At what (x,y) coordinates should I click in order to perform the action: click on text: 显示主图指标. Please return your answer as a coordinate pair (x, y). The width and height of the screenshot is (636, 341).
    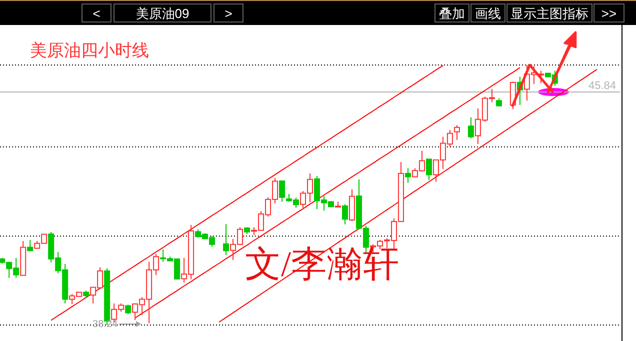
    Looking at the image, I should click on (549, 13).